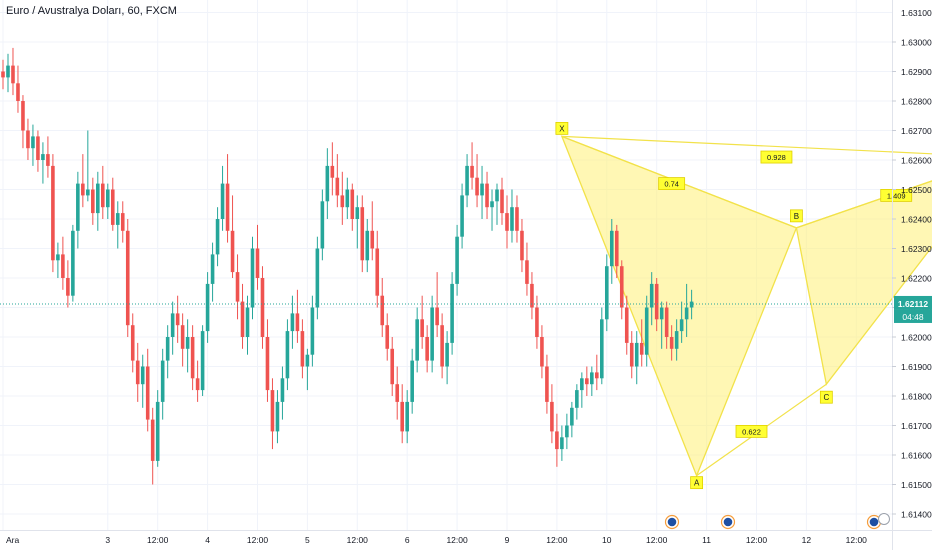 The height and width of the screenshot is (555, 932). What do you see at coordinates (916, 426) in the screenshot?
I see `y-tick-label: 1.61700` at bounding box center [916, 426].